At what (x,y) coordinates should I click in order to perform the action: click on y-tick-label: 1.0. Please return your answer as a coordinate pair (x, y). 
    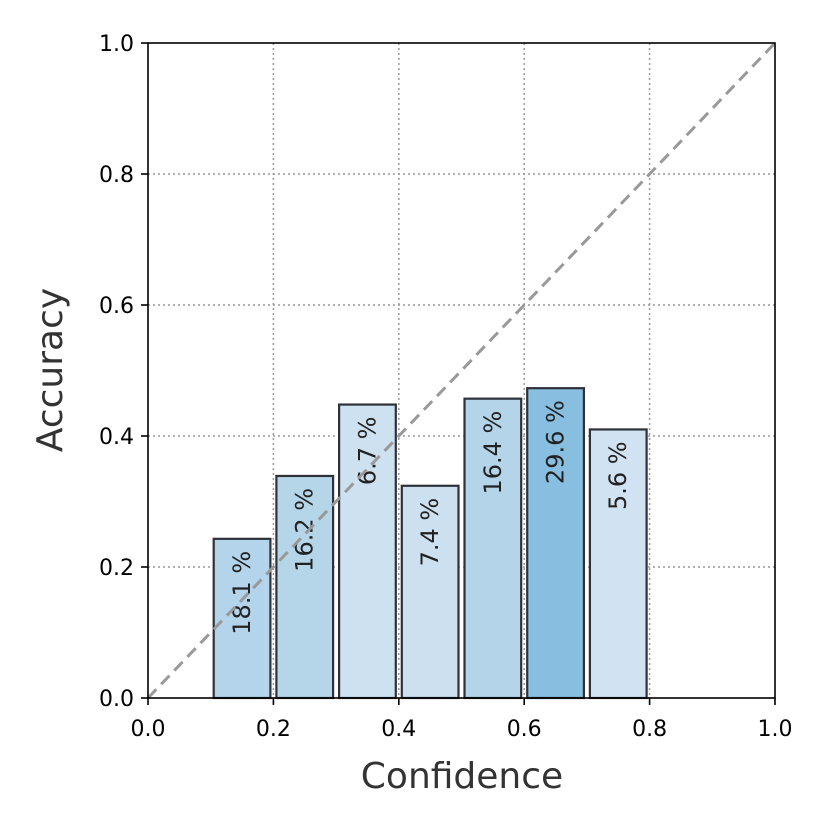
    Looking at the image, I should click on (116, 44).